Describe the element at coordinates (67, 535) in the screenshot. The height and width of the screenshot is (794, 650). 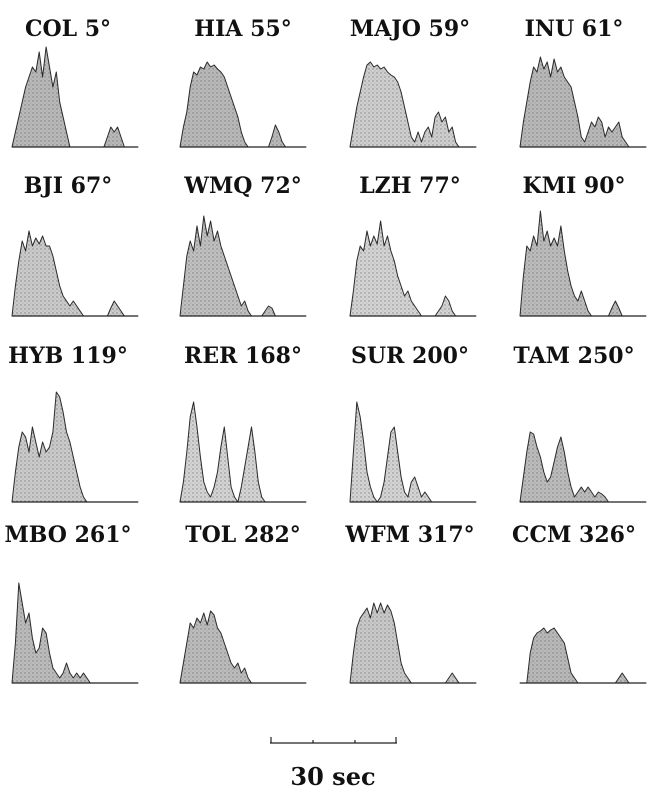
I see `station-label: MBO 261°` at that location.